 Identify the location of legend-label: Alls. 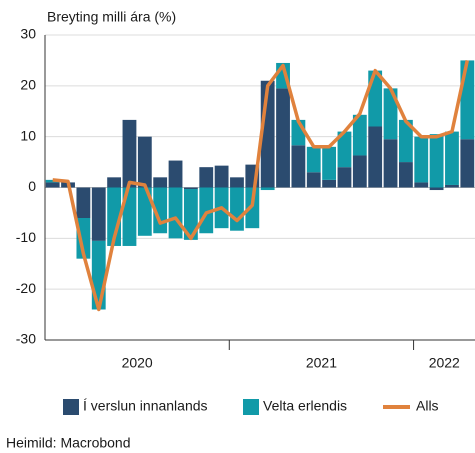
(427, 406).